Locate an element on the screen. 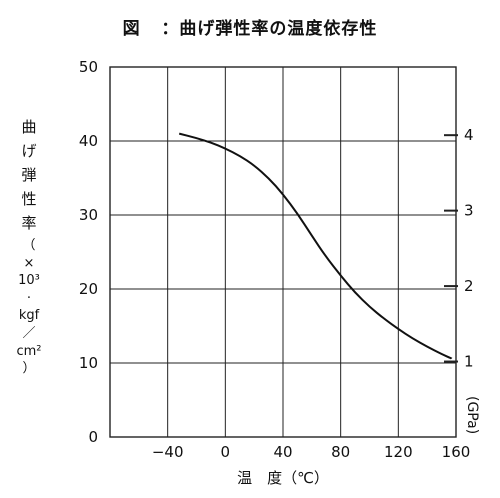  y-label-char: げ is located at coordinates (29, 151).